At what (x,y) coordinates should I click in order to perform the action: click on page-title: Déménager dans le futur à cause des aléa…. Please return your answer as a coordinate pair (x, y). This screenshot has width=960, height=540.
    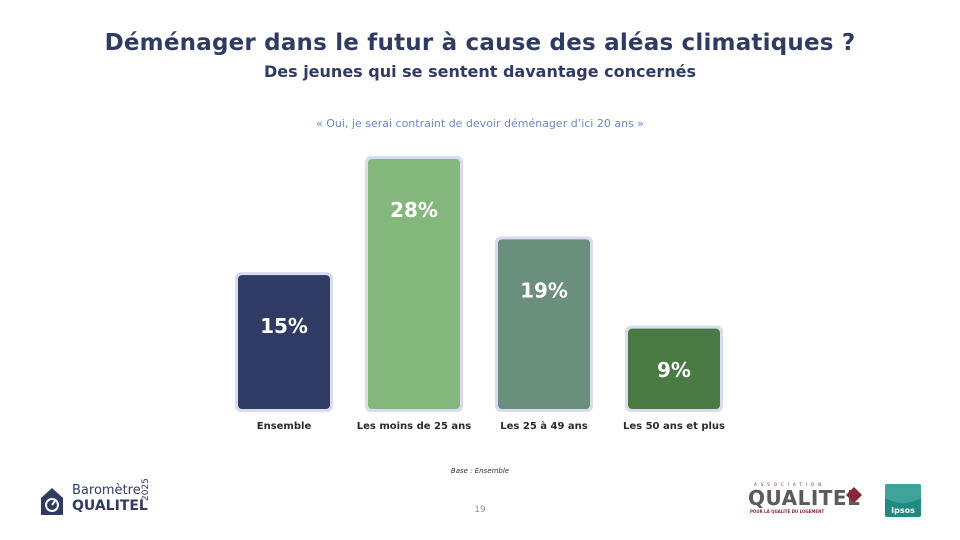
    Looking at the image, I should click on (480, 43).